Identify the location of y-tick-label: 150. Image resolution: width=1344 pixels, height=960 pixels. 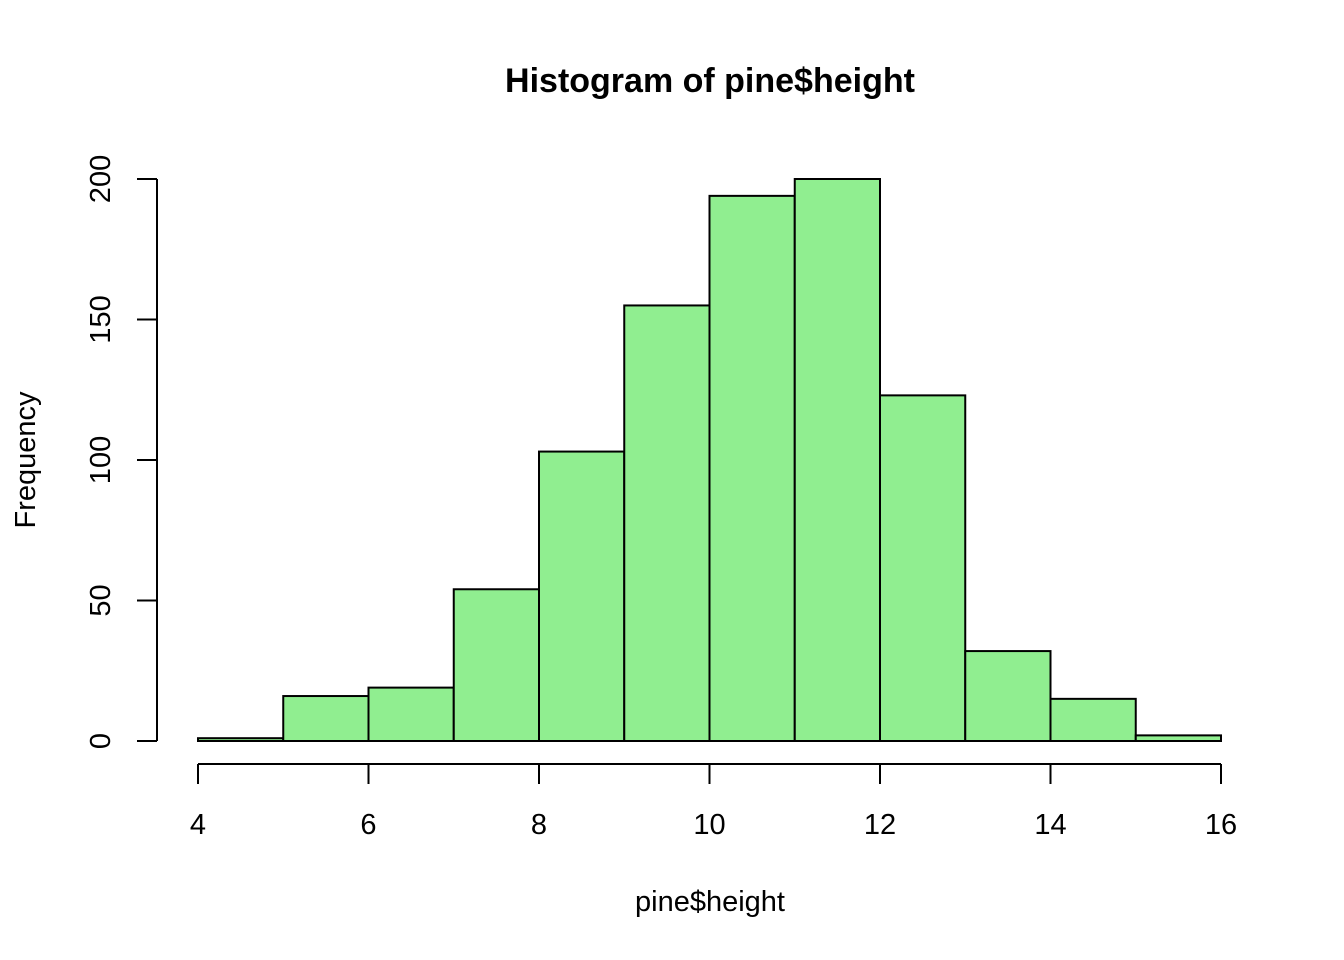
(101, 319).